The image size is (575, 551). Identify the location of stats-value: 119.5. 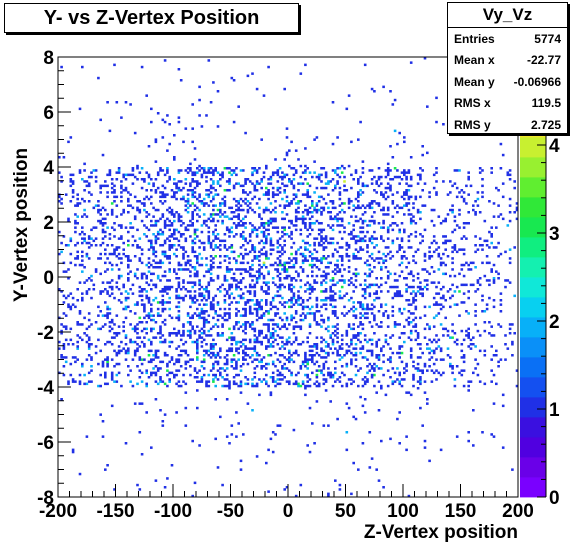
(546, 103).